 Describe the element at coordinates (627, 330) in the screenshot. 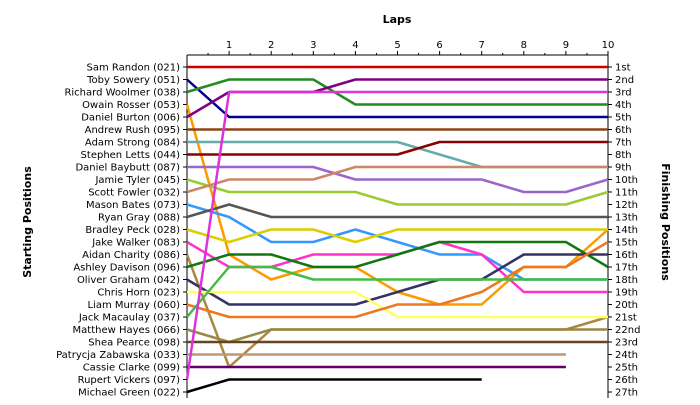

I see `finishing-position-label: 22nd` at that location.